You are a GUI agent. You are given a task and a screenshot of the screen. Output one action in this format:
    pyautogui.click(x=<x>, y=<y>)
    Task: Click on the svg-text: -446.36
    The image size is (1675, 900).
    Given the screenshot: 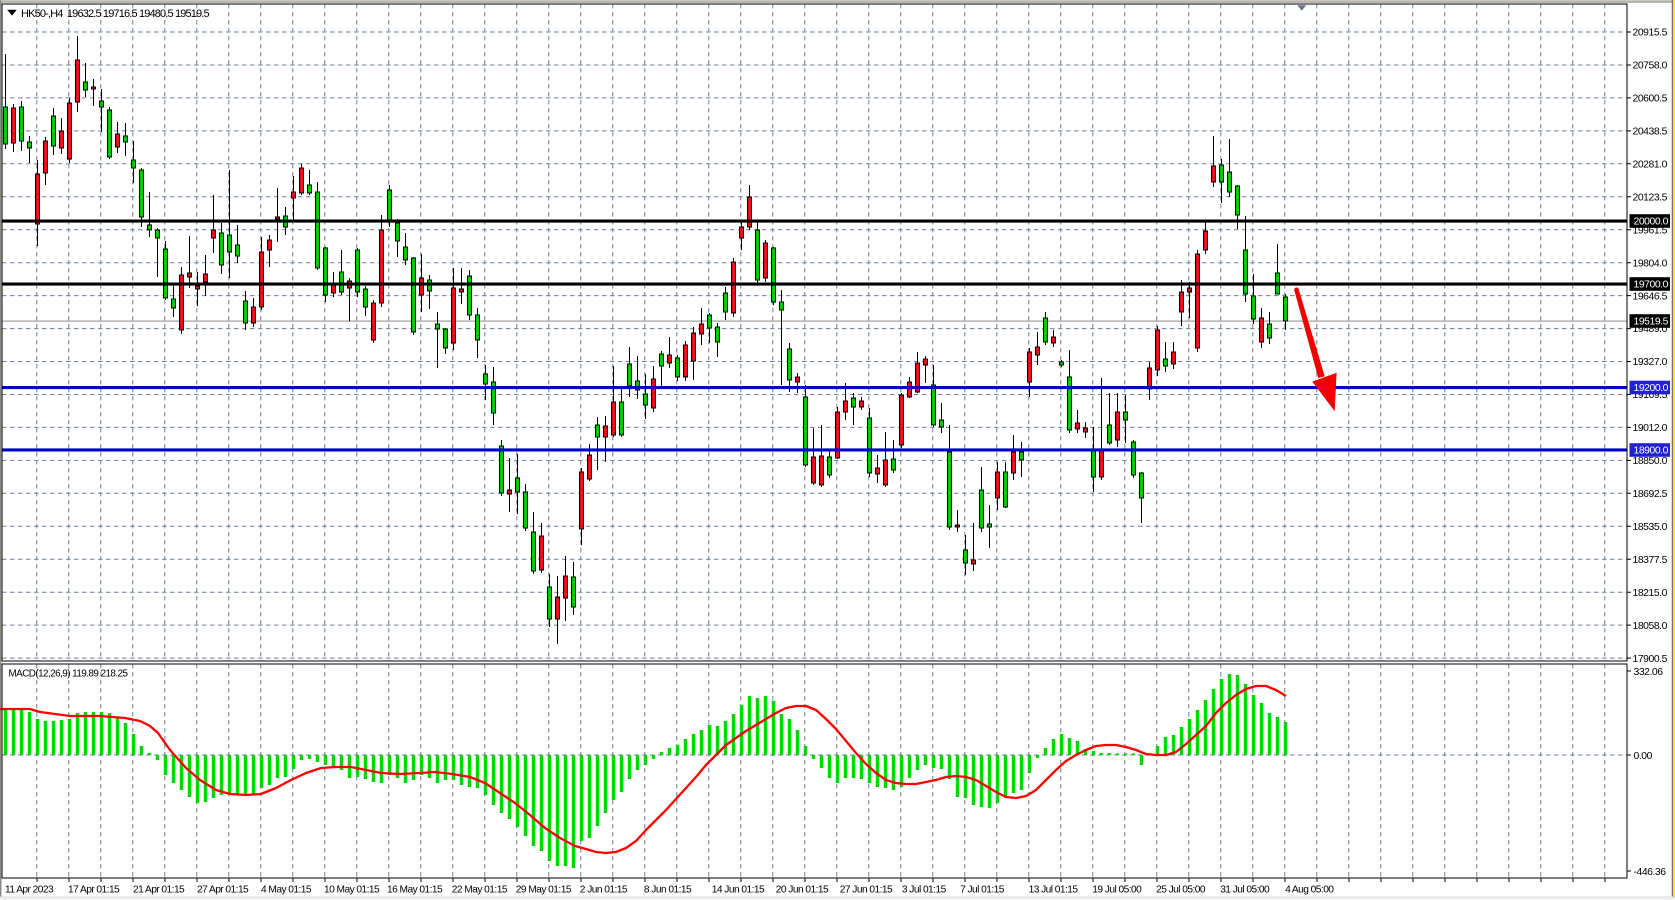 What is the action you would take?
    pyautogui.click(x=1650, y=872)
    